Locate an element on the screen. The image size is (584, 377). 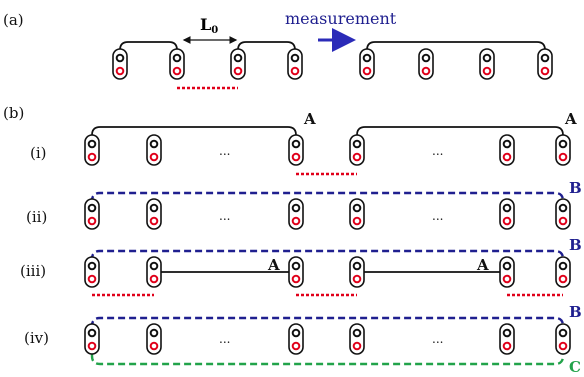
row-label-i: (i) is located at coordinates (38, 153).